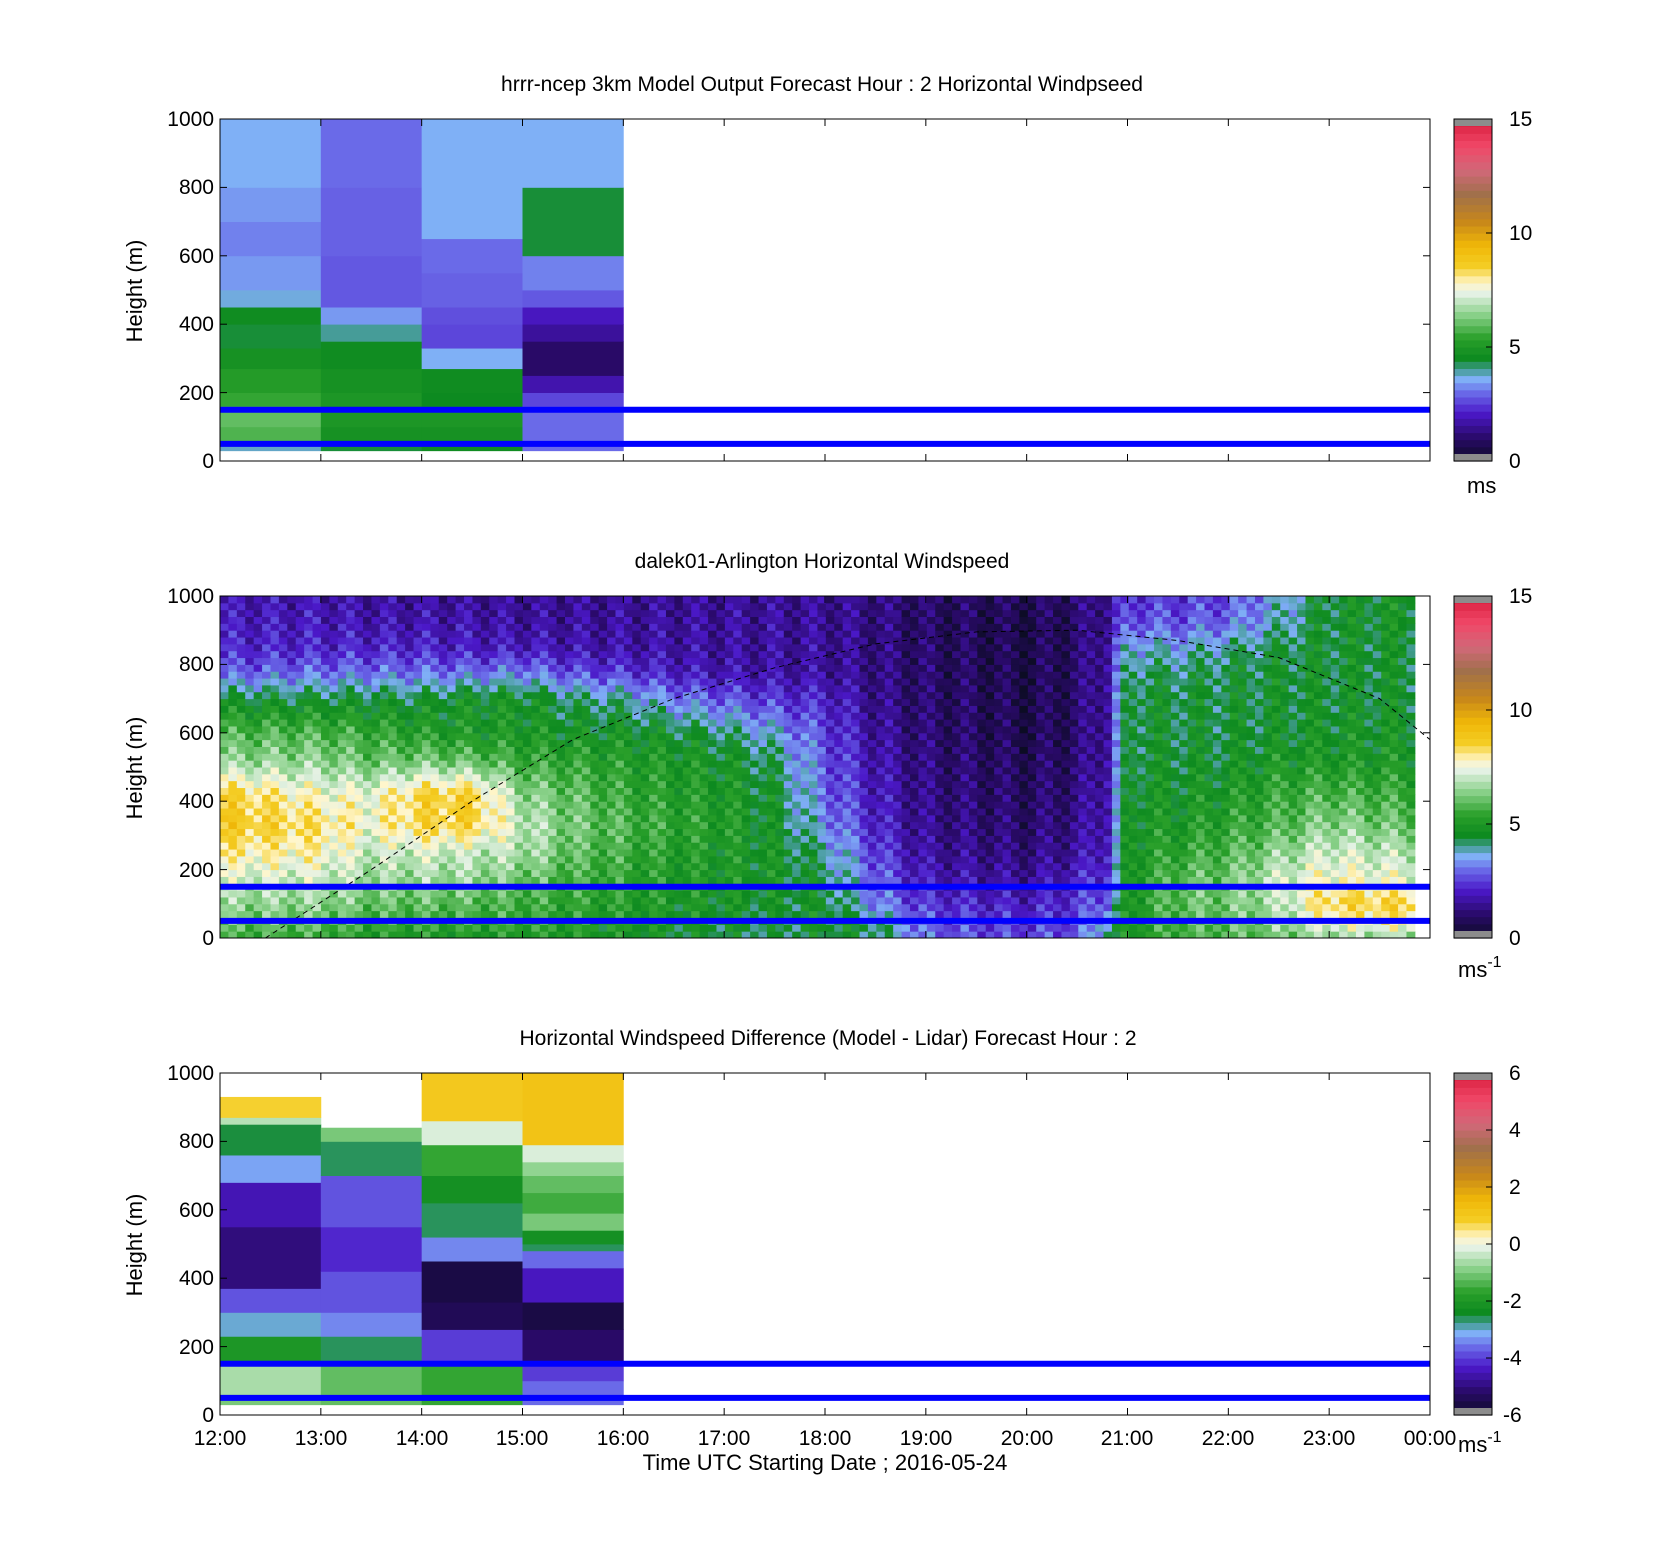 This screenshot has width=1680, height=1561. What do you see at coordinates (1515, 461) in the screenshot?
I see `panel-1-colorbar-tick: 0` at bounding box center [1515, 461].